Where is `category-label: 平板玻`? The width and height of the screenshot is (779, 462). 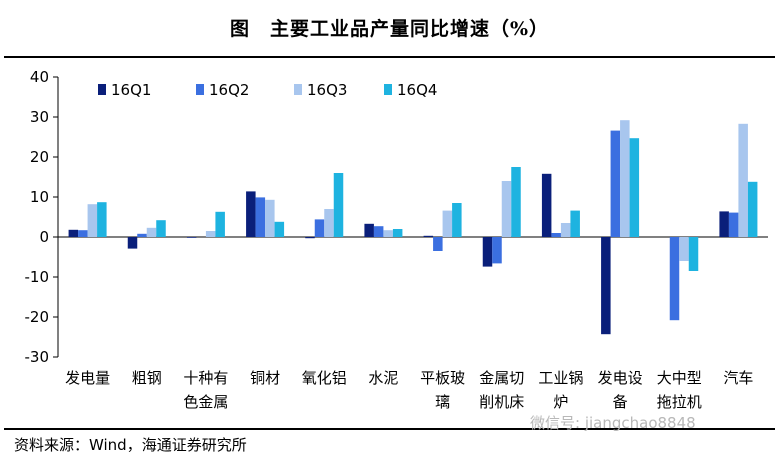 category-label: 平板玻 is located at coordinates (442, 378).